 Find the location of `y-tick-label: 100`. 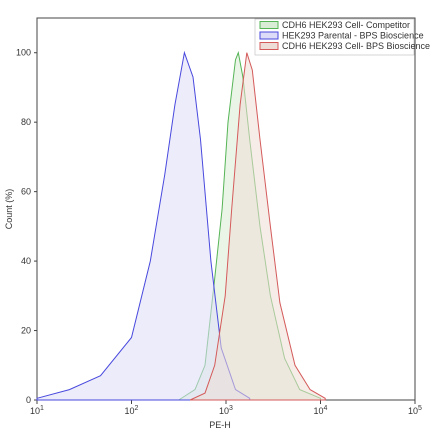

y-tick-label: 100 is located at coordinates (23, 53).